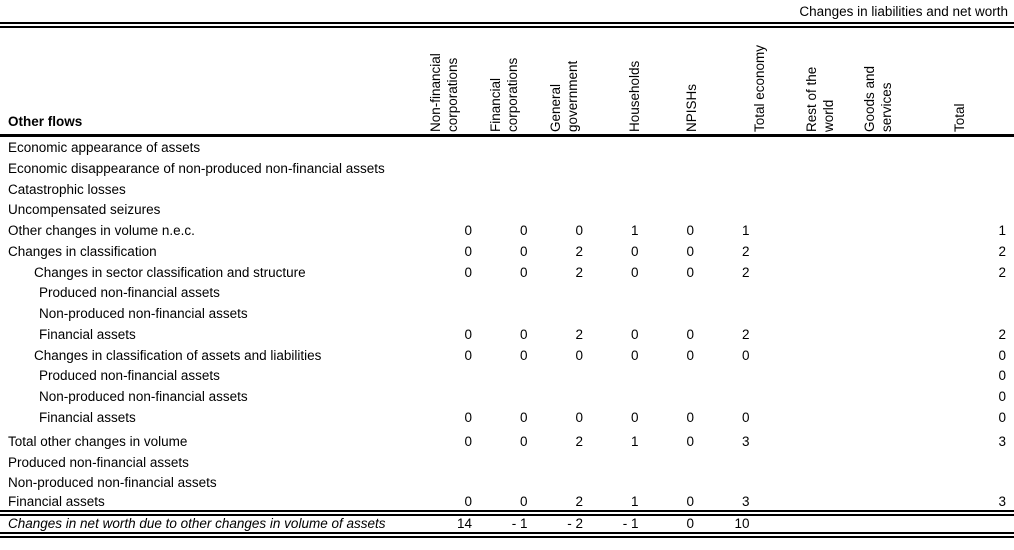  Describe the element at coordinates (879, 81) in the screenshot. I see `column-header: Goods and services` at that location.